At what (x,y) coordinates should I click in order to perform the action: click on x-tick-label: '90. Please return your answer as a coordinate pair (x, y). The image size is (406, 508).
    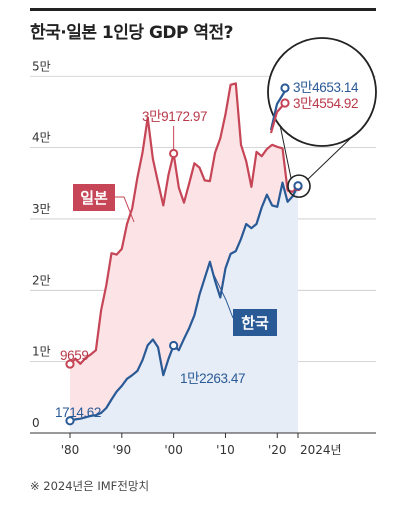
    Looking at the image, I should click on (122, 450).